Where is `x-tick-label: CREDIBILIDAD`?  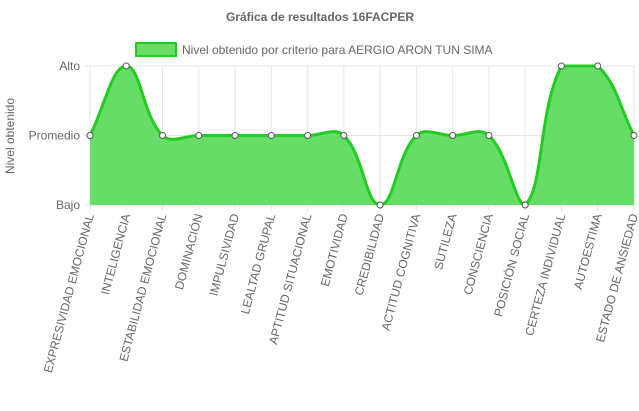
x-tick-label: CREDIBILIDAD is located at coordinates (369, 254).